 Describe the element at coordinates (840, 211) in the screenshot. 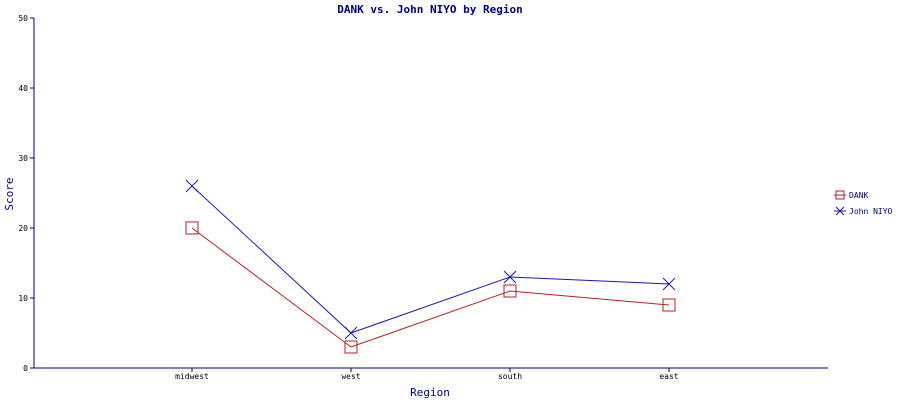

I see `legend-marker-john-niyo` at that location.